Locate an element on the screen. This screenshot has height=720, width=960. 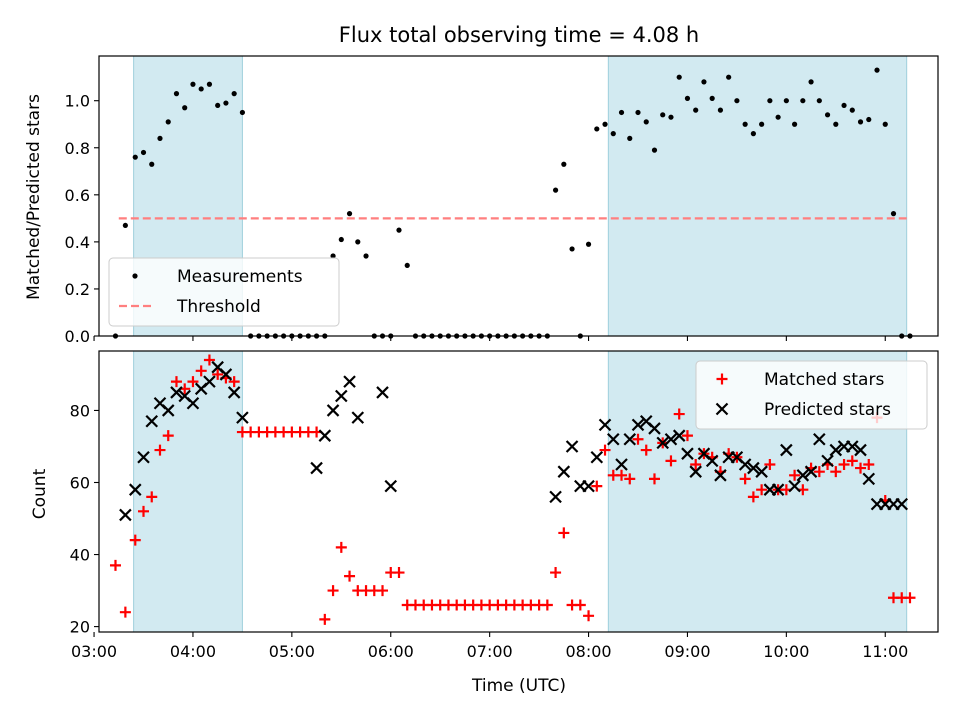
x-tick-label: 07:00 is located at coordinates (490, 651).